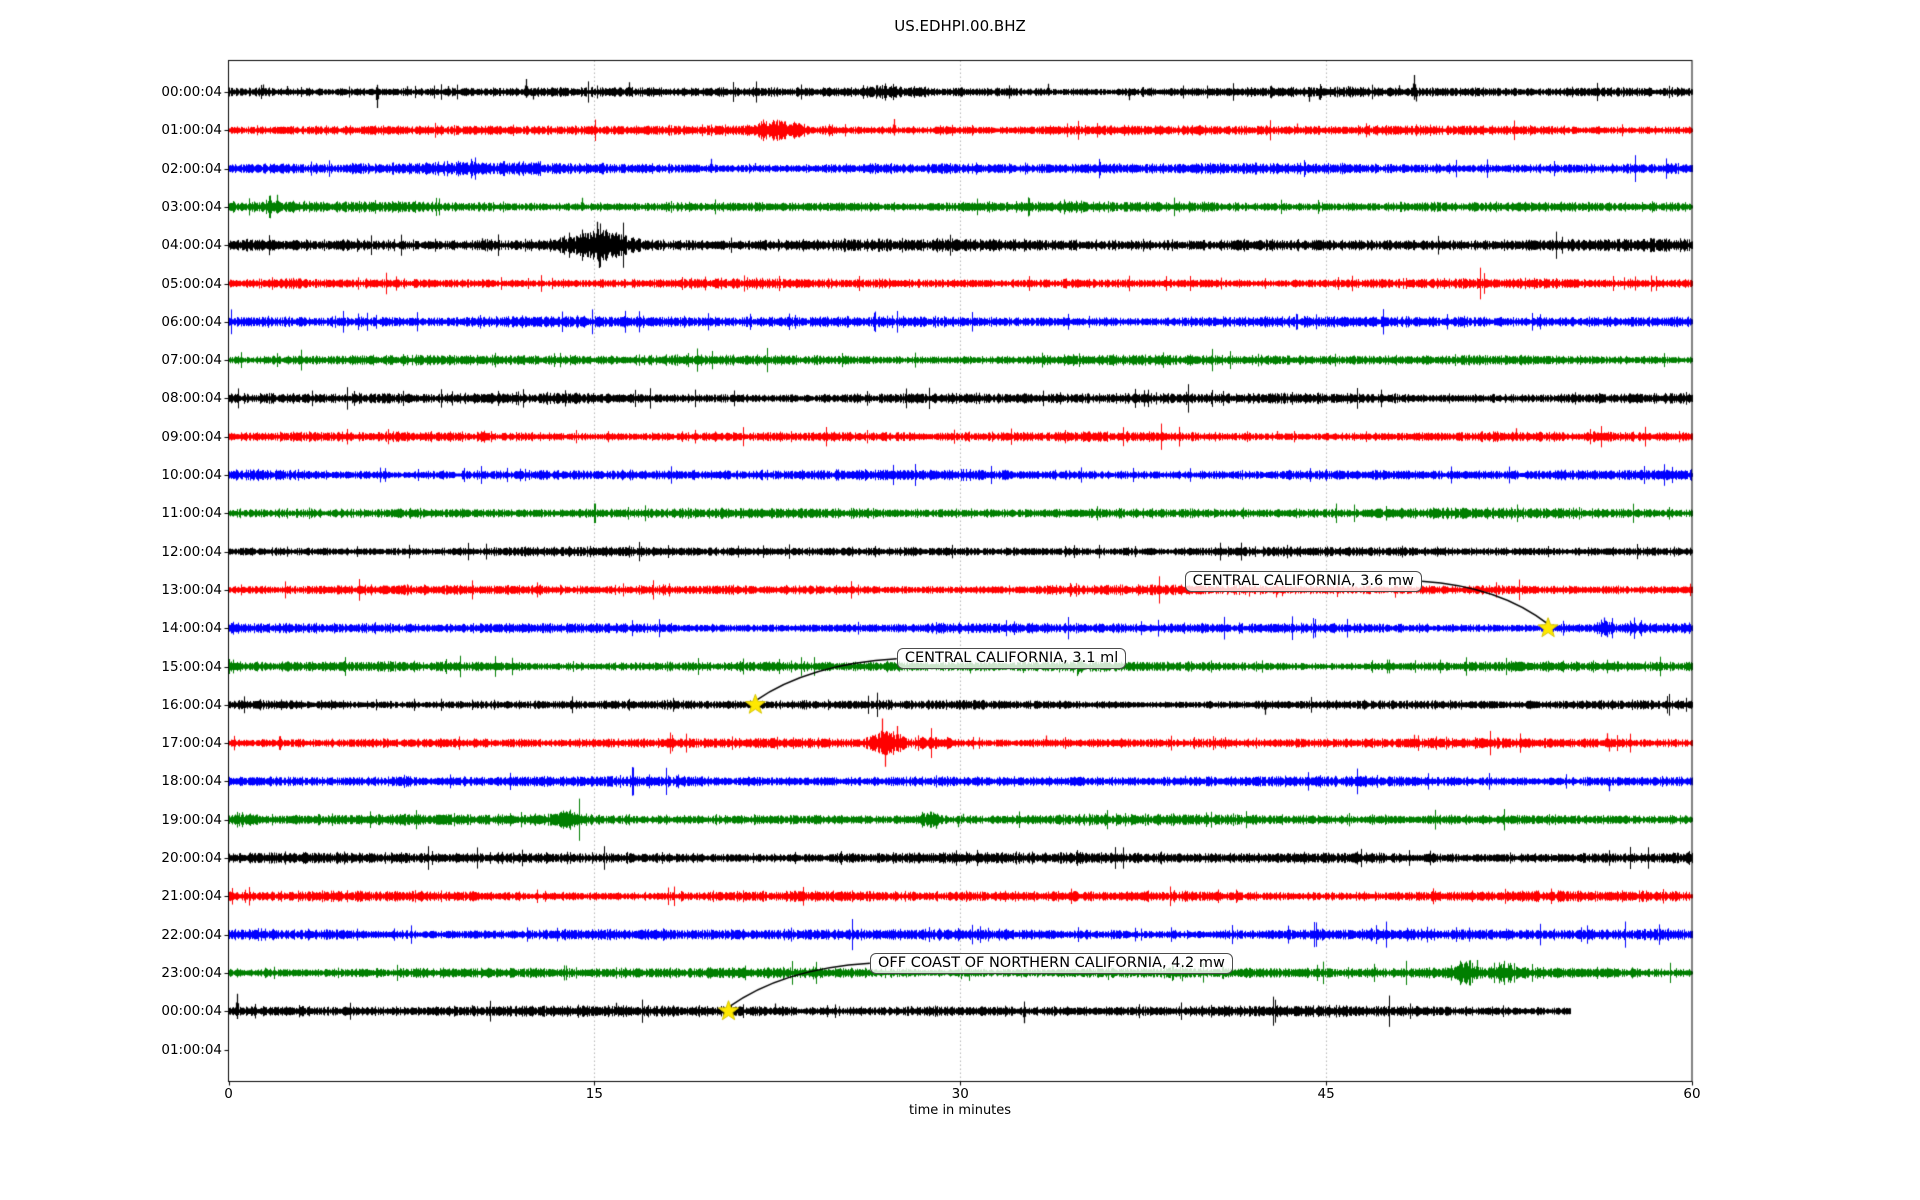 This screenshot has width=1920, height=1200. Describe the element at coordinates (191, 551) in the screenshot. I see `y-tick-label: 12:00:04` at that location.